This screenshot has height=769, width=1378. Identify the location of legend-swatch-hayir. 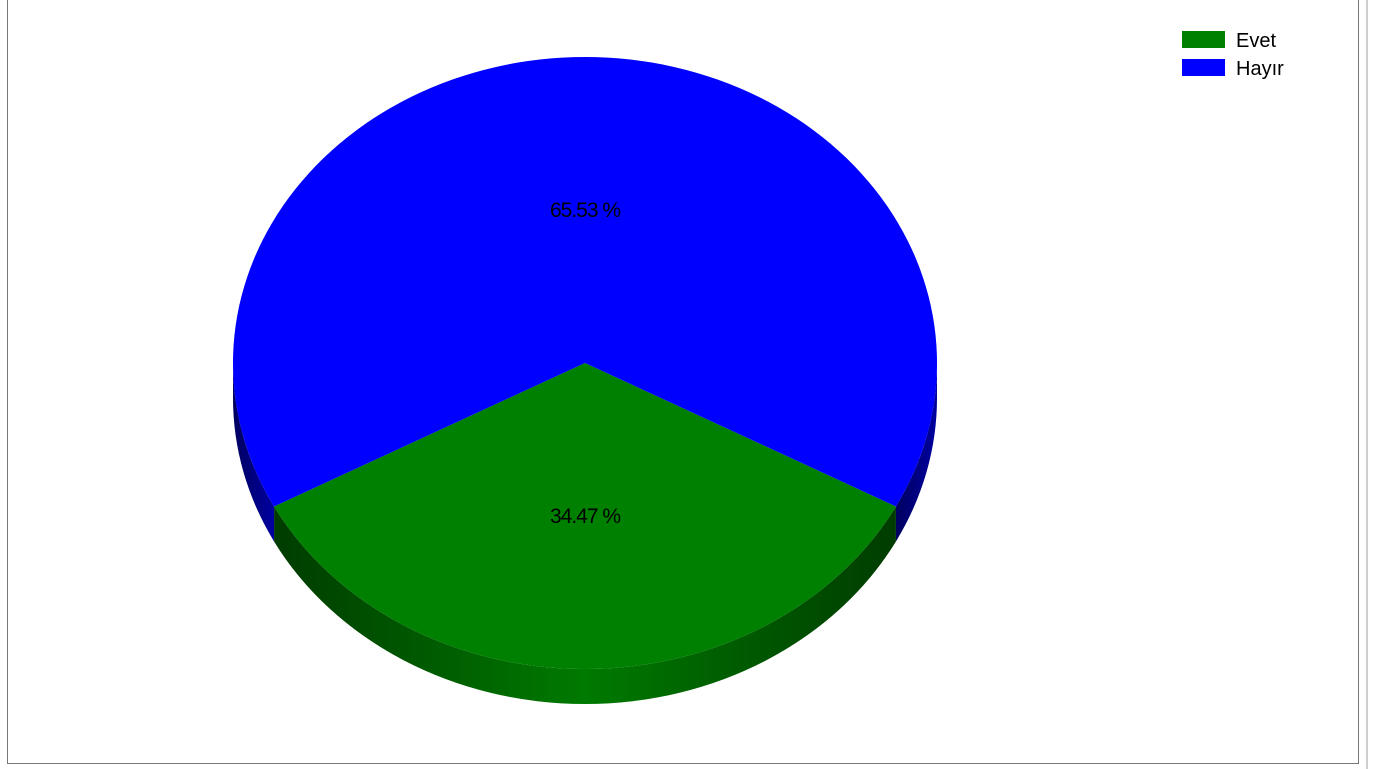
(1203, 67).